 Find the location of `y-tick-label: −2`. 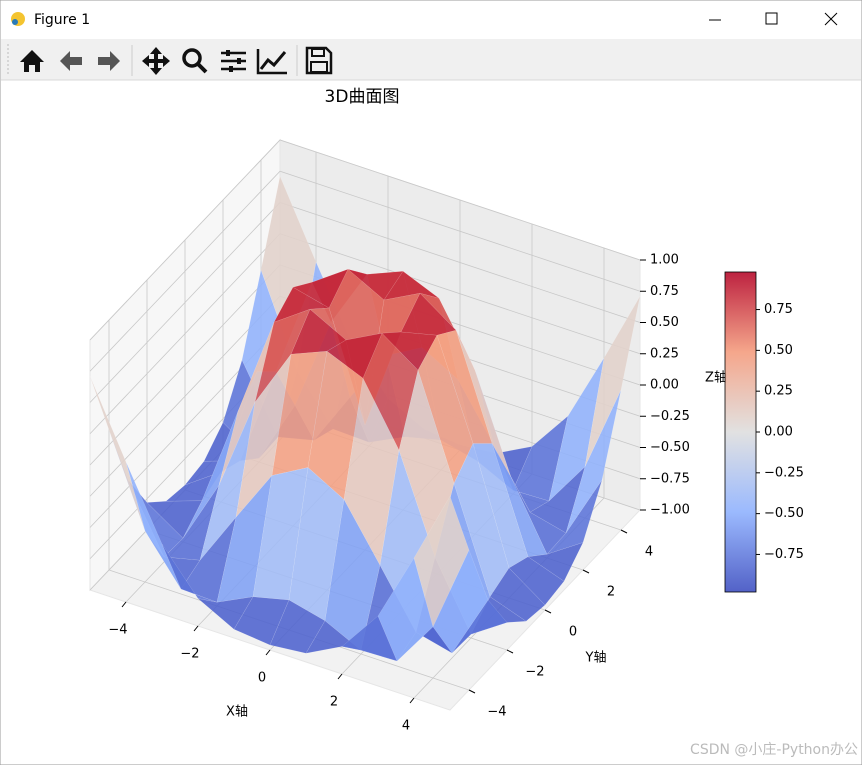

y-tick-label: −2 is located at coordinates (534, 672).